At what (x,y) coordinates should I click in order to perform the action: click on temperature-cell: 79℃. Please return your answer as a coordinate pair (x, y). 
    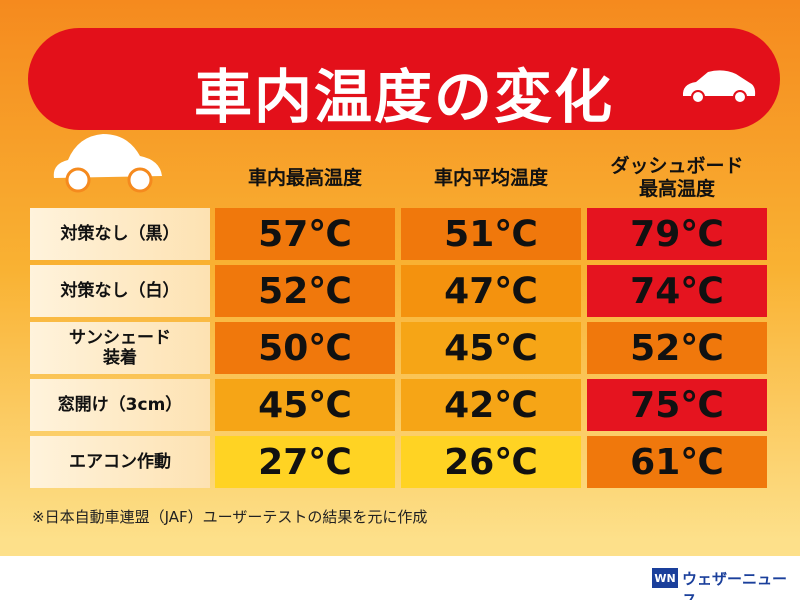
    Looking at the image, I should click on (677, 234).